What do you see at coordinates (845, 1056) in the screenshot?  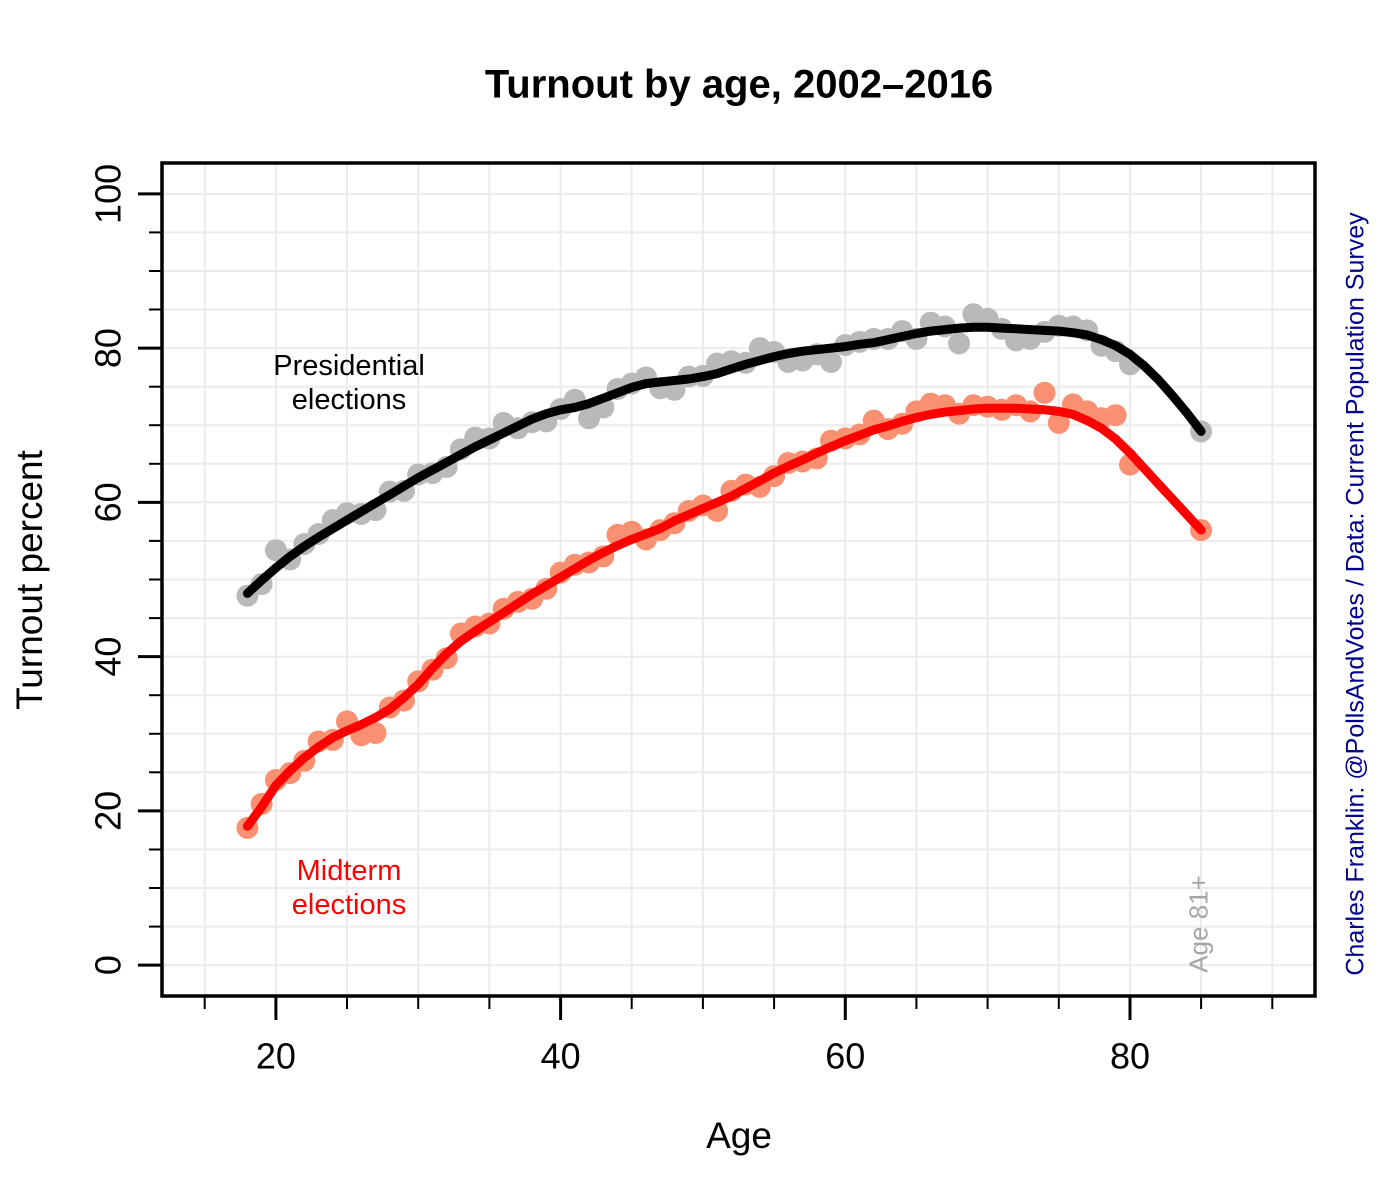 I see `x-tick-label: 60` at bounding box center [845, 1056].